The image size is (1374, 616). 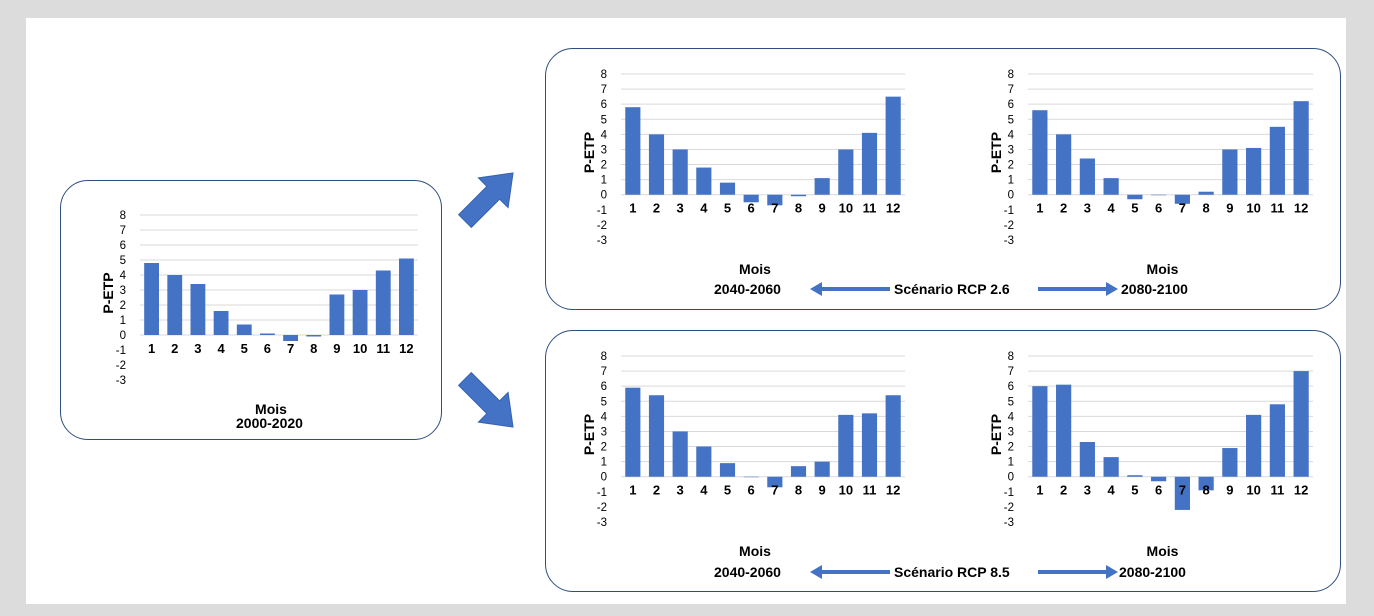 I want to click on x-tick-label: 8, so click(x=313, y=348).